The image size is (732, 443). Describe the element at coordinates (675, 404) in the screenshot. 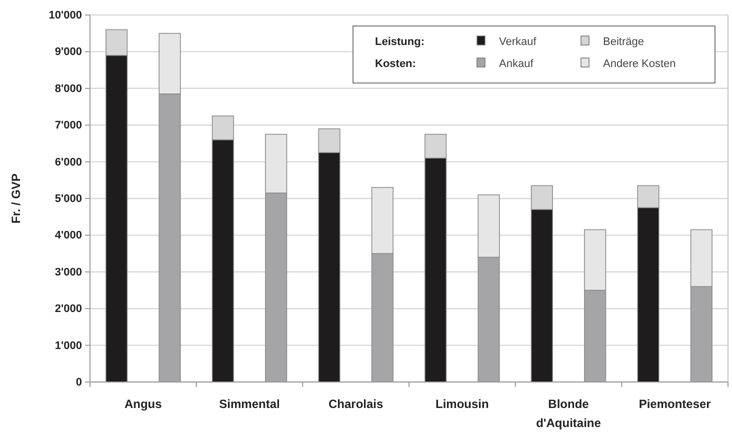

I see `x-tick-label: Piemonteser` at that location.